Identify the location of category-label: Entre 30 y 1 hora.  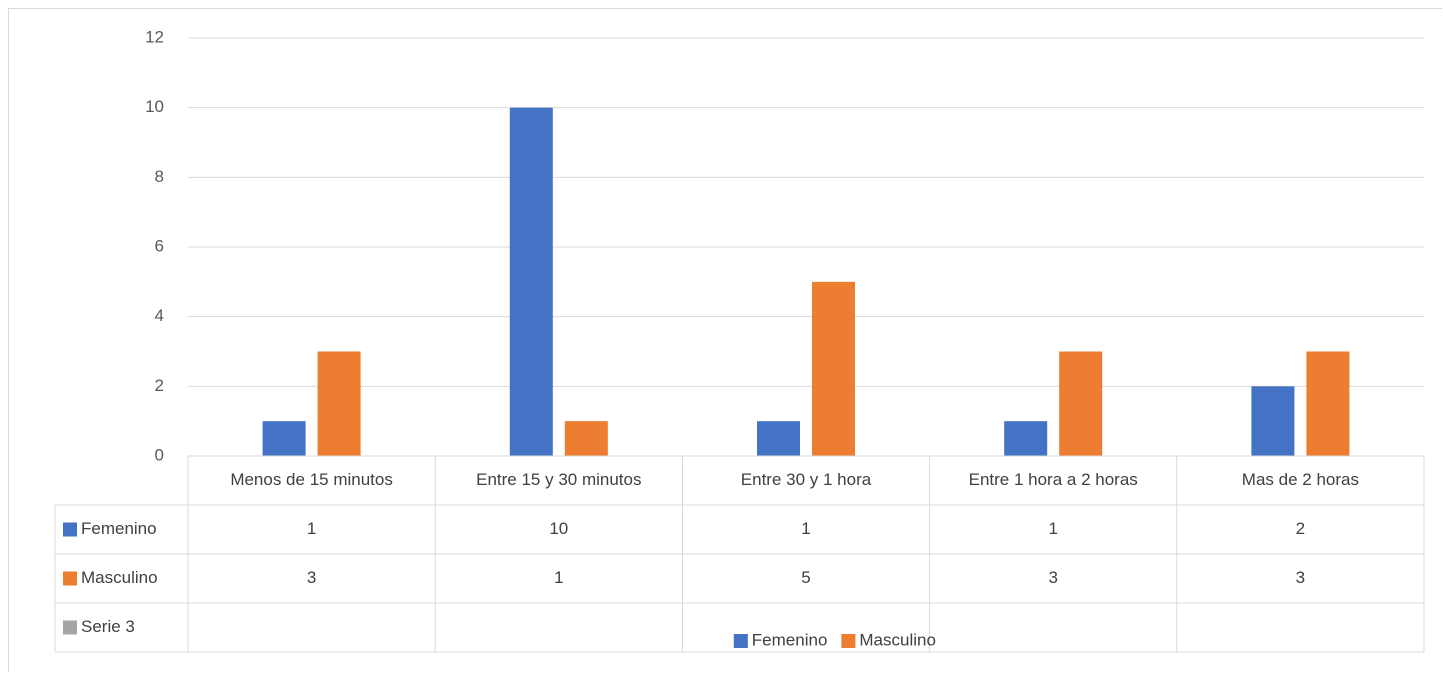
(806, 479).